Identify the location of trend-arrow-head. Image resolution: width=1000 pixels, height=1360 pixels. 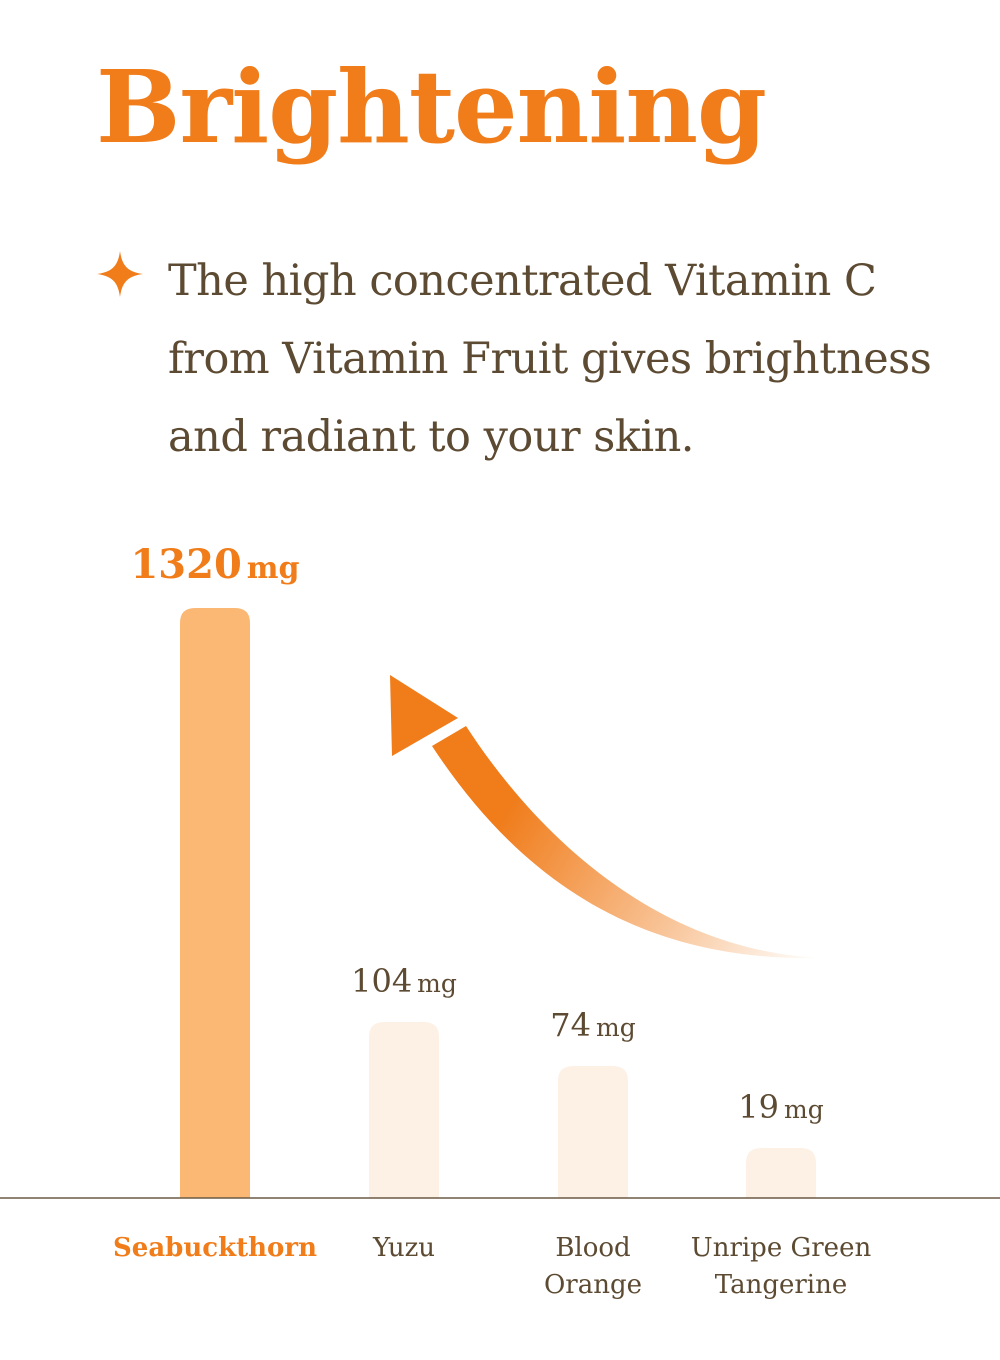
(424, 715).